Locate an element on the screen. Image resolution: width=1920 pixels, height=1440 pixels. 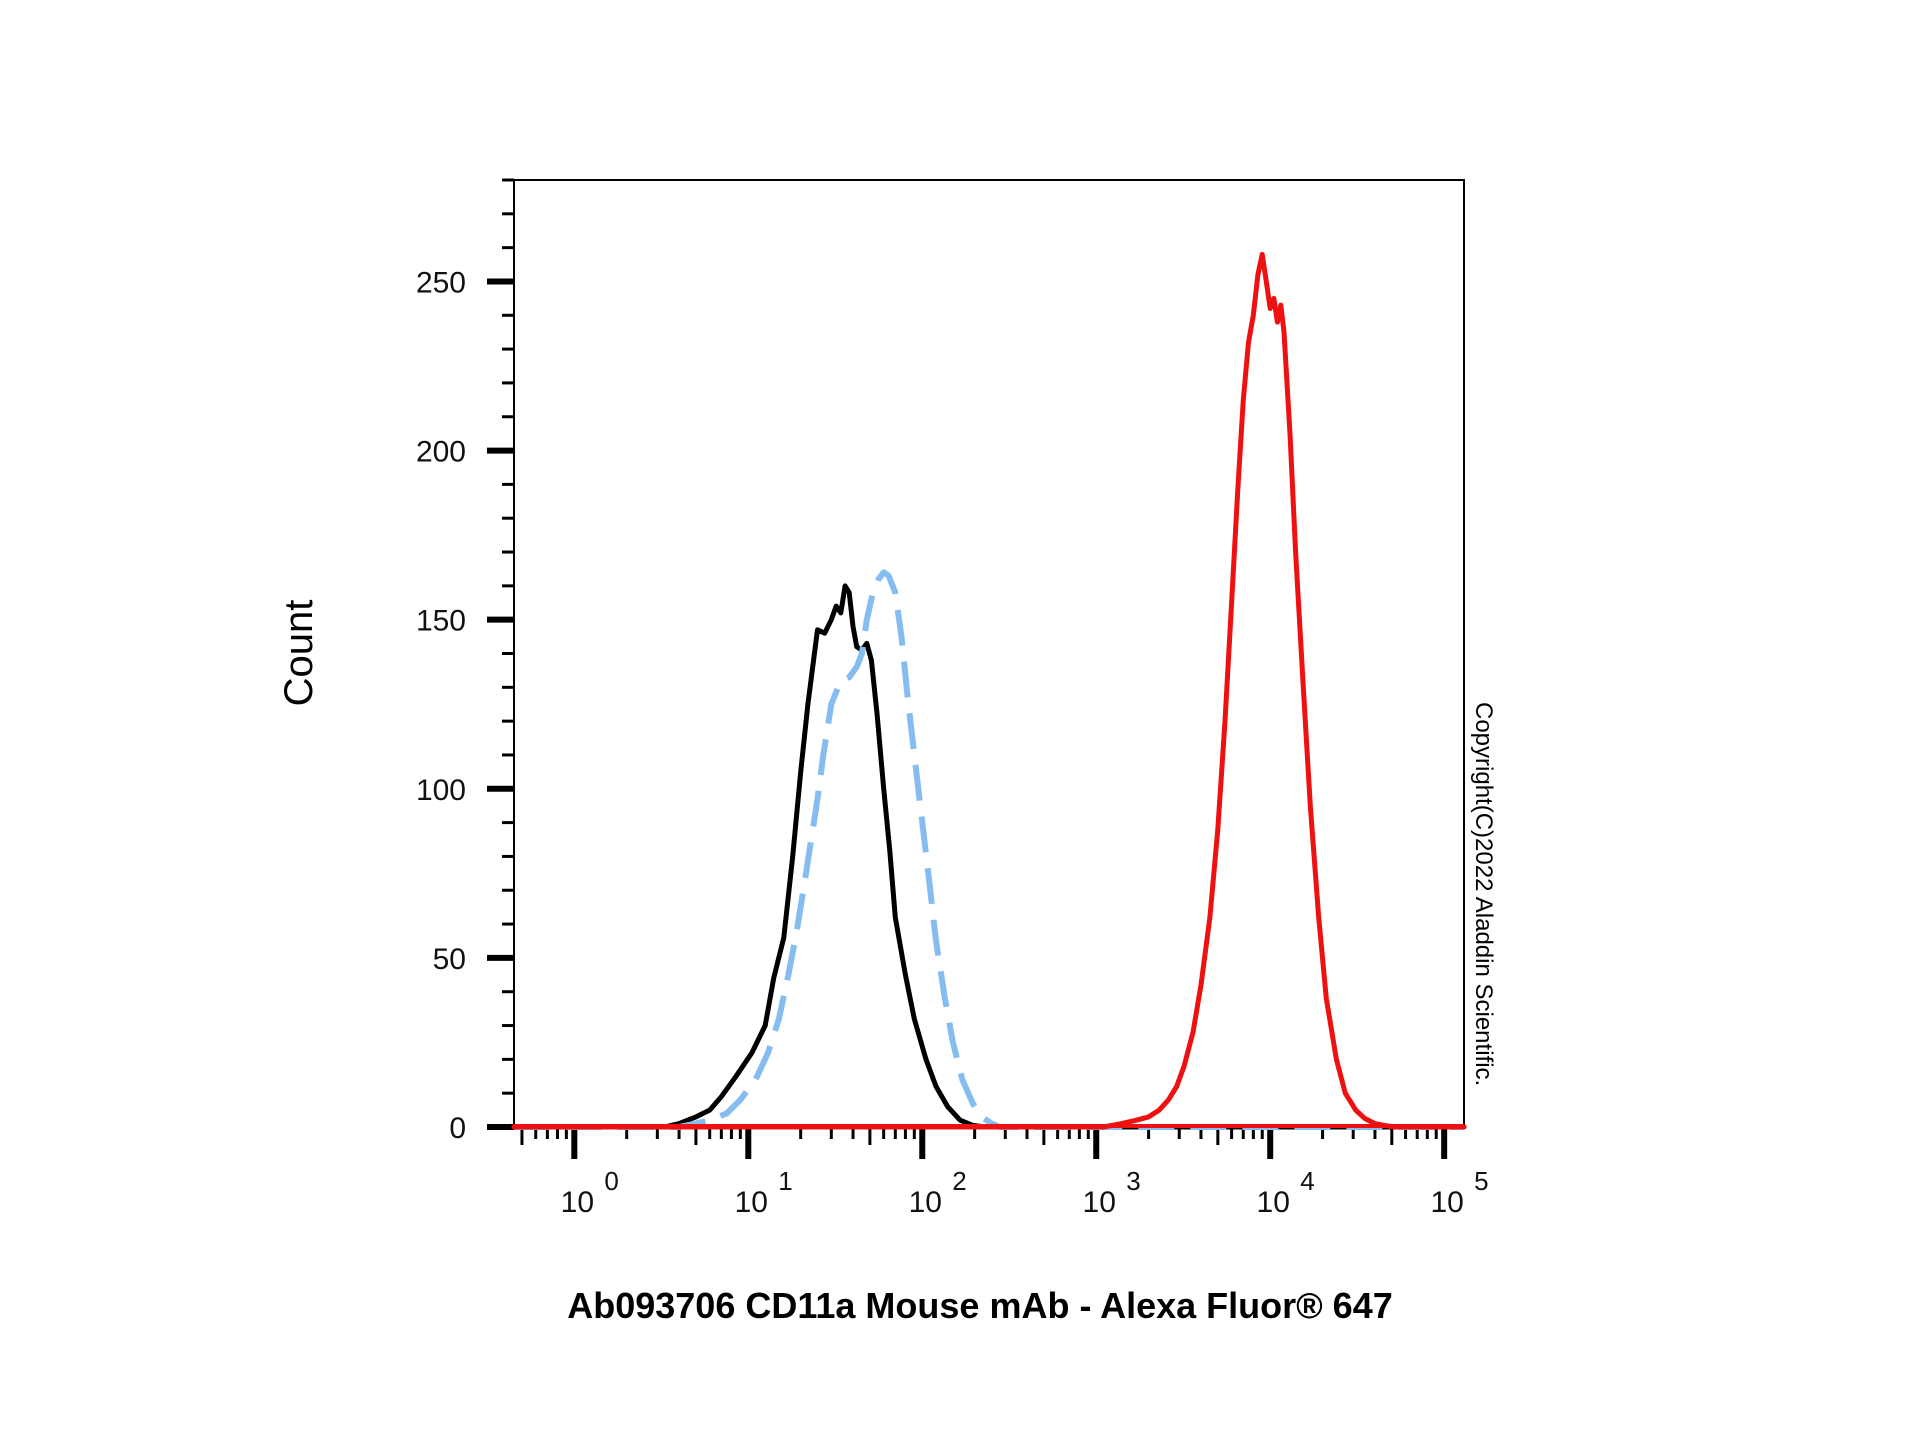
y-tick-label: 200 is located at coordinates (441, 452).